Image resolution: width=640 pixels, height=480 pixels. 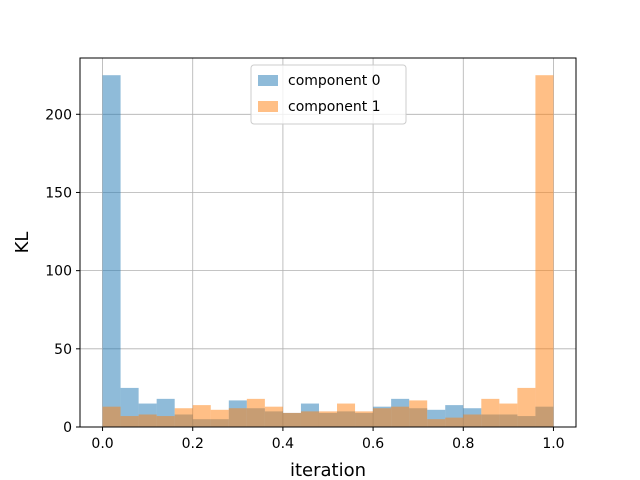 I want to click on x-axis-label: iteration, so click(x=328, y=470).